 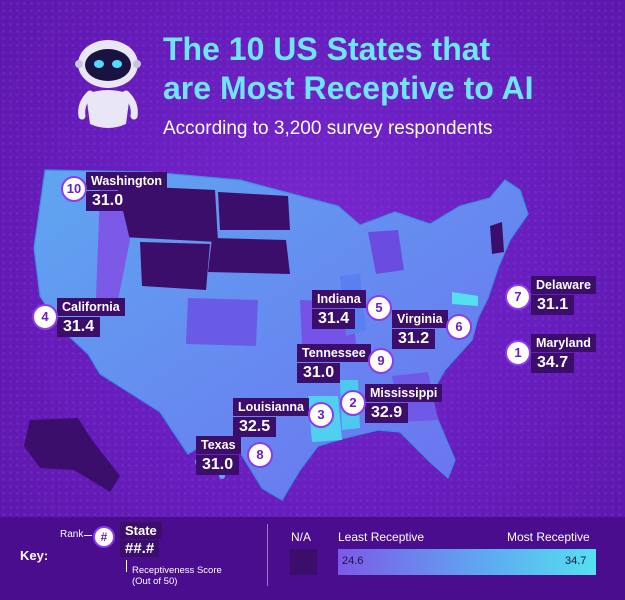 What do you see at coordinates (321, 415) in the screenshot?
I see `rank-badge: 3` at bounding box center [321, 415].